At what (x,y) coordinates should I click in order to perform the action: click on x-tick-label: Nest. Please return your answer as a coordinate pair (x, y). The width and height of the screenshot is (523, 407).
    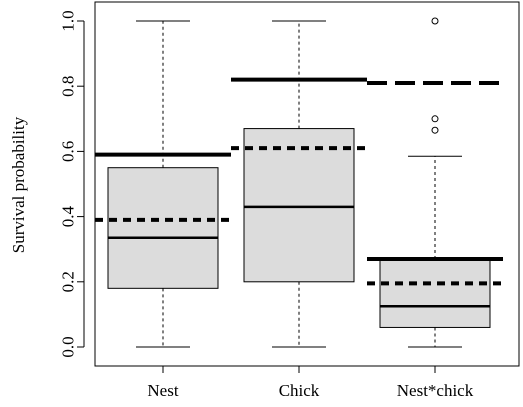
    Looking at the image, I should click on (162, 390).